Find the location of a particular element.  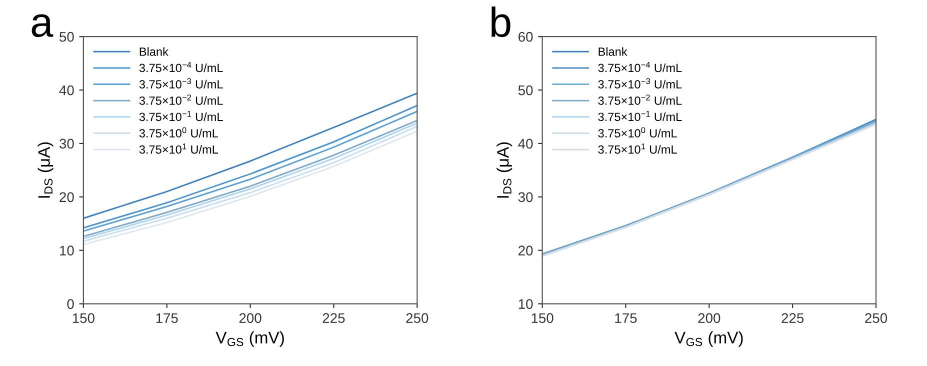

y-tick-label: 0 is located at coordinates (70, 304).